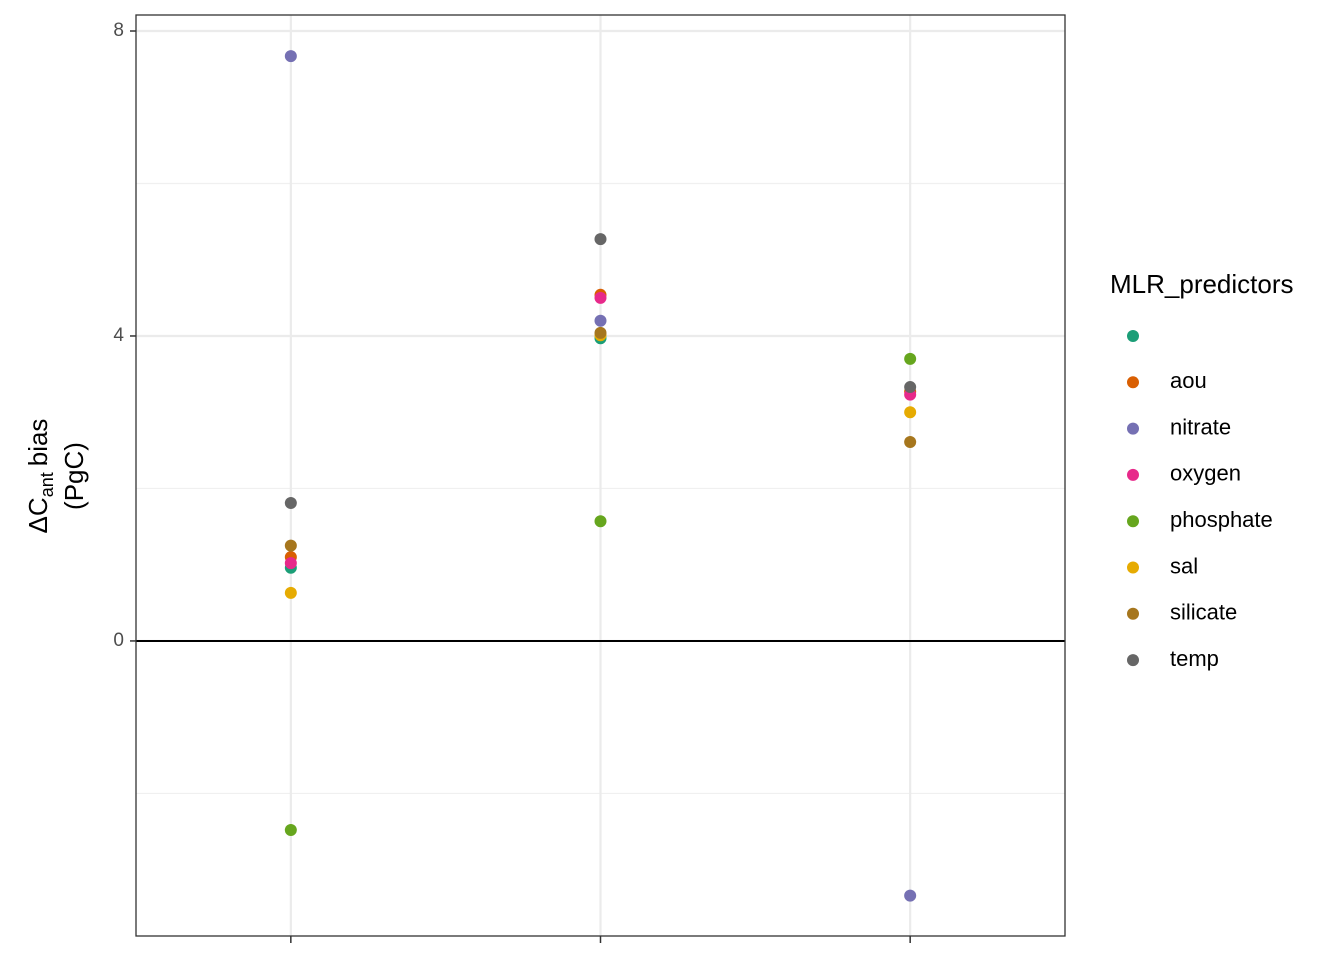  What do you see at coordinates (1203, 612) in the screenshot?
I see `legend-label: silicate` at bounding box center [1203, 612].